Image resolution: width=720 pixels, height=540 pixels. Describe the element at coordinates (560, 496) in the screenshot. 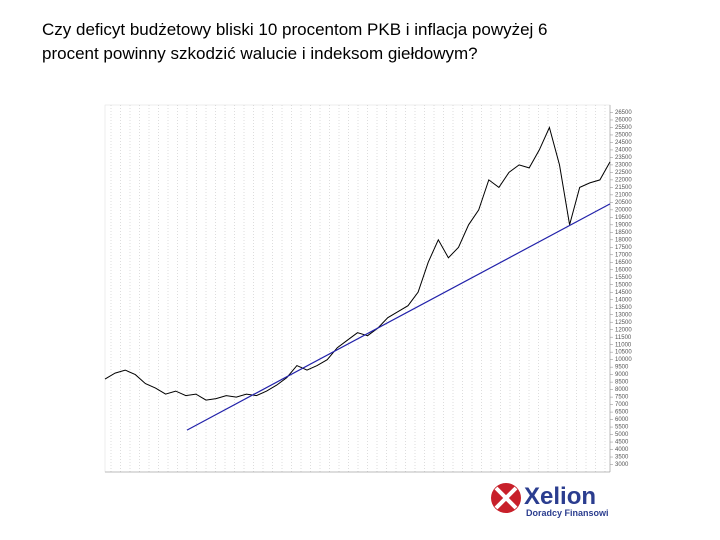

I see `logo-name: Xelion` at that location.